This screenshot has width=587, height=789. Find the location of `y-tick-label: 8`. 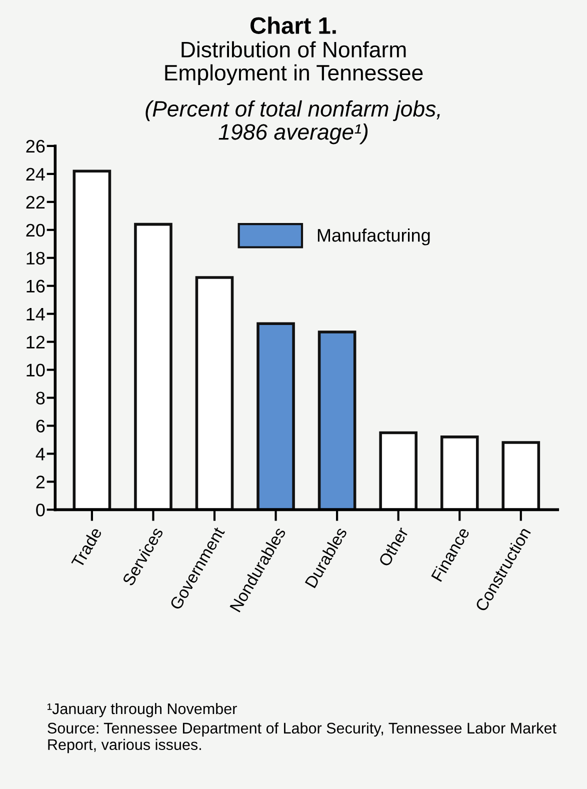

y-tick-label: 8 is located at coordinates (40, 398).